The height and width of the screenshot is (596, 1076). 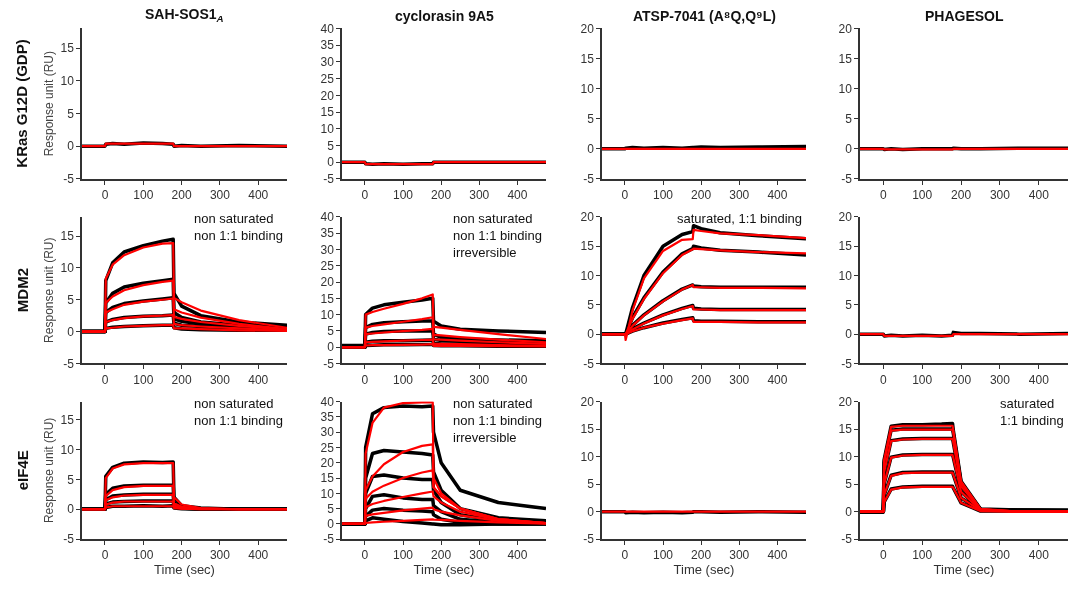 I want to click on y-tick-label: 35, so click(x=327, y=45).